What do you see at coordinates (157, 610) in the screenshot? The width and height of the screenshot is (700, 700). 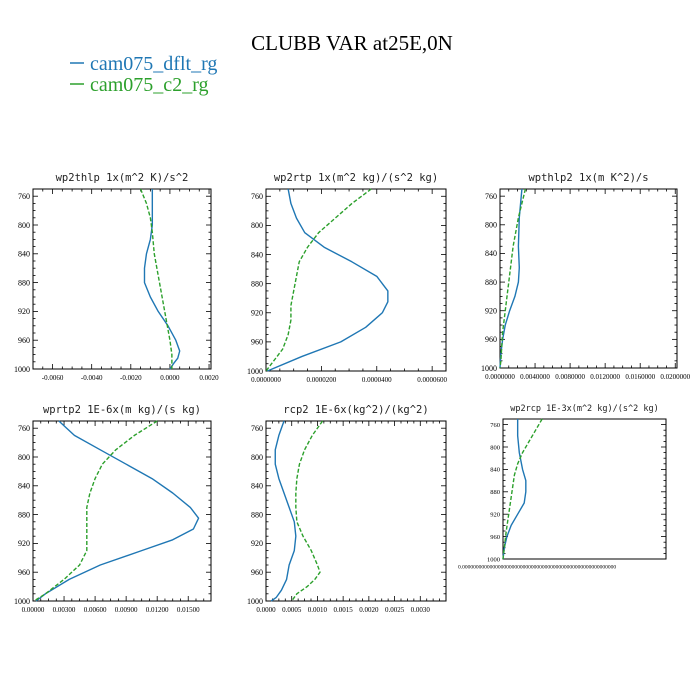 I see `x-tick-label: 0.01200` at bounding box center [157, 610].